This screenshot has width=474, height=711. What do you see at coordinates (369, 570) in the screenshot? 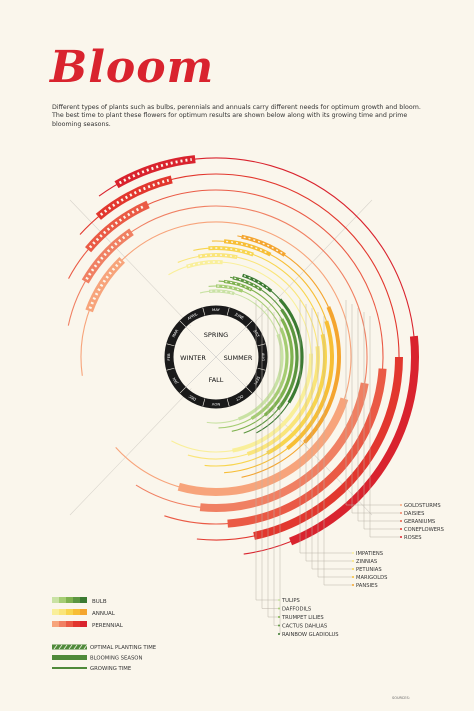
I see `annual-label: PETUNIAS` at bounding box center [369, 570].